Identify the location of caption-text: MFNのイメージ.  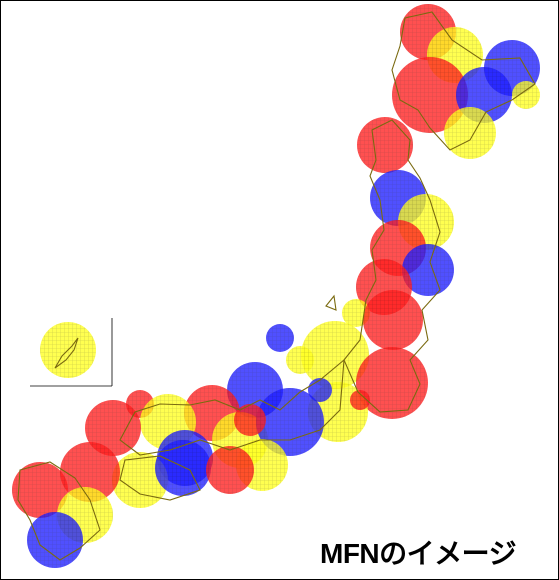
(418, 553).